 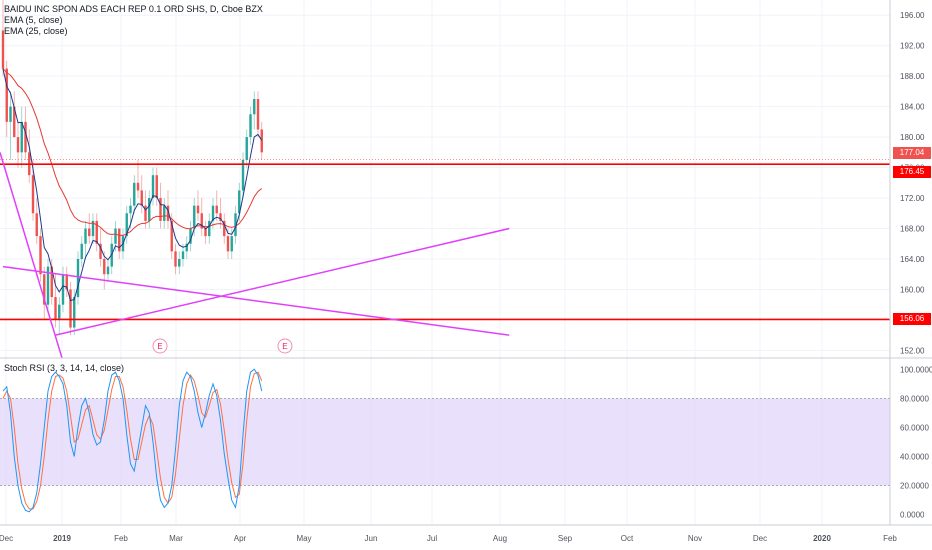 I want to click on ema5-line, so click(x=132, y=185).